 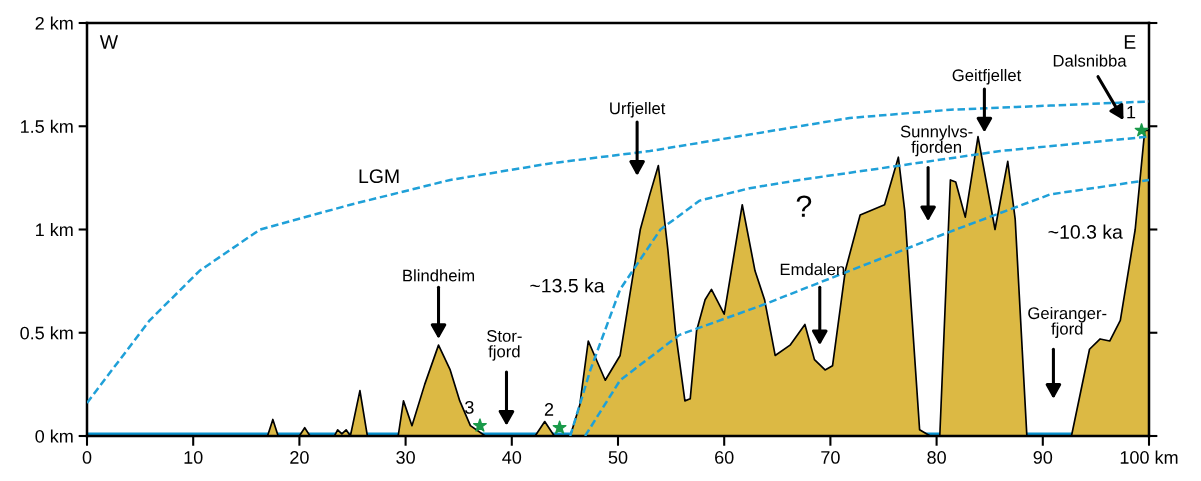 I want to click on x-tick-label: 80, so click(x=936, y=457).